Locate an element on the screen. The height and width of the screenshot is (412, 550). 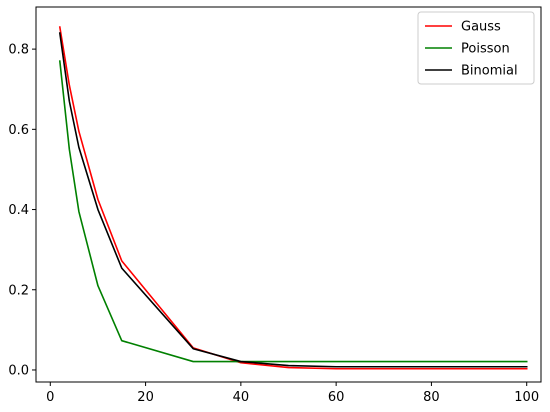
legend-label-binomial: Binomial is located at coordinates (489, 71).